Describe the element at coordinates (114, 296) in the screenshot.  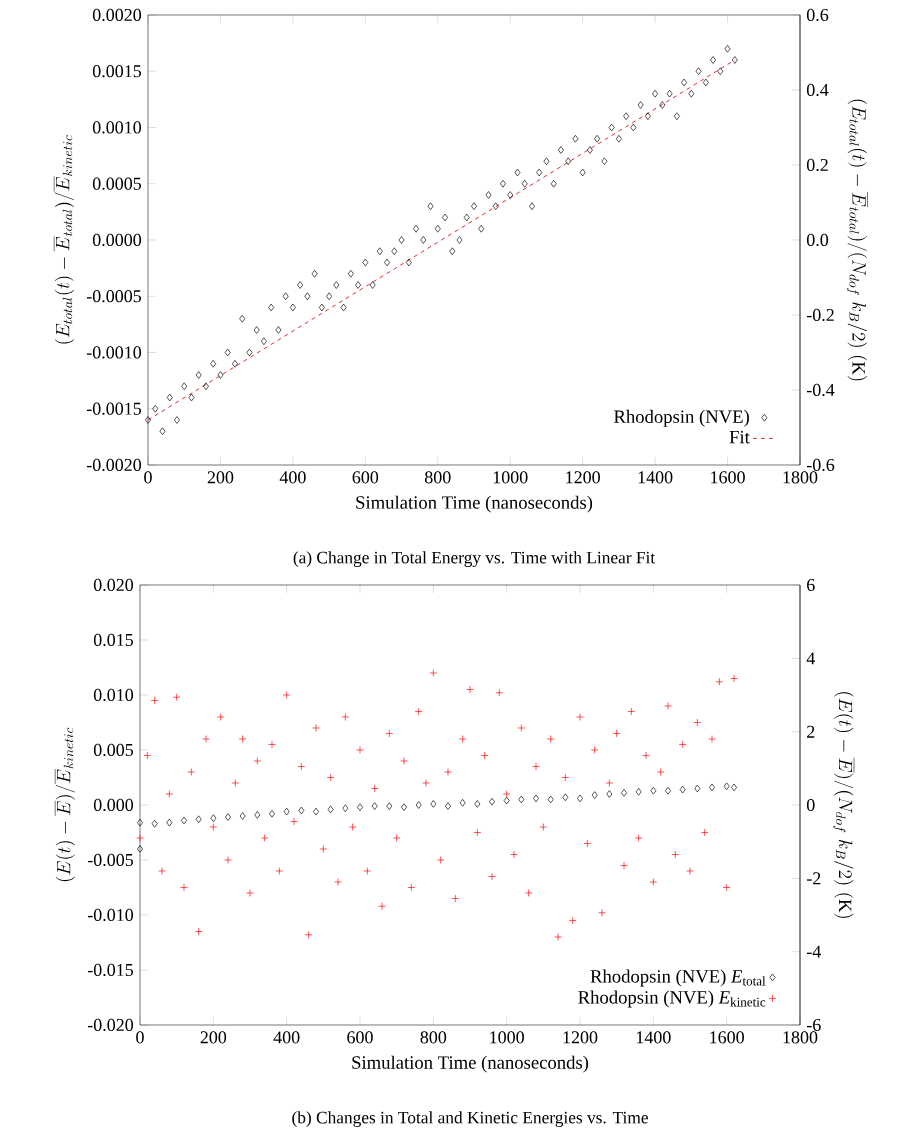
I see `y-tick-label: -0.0005` at that location.